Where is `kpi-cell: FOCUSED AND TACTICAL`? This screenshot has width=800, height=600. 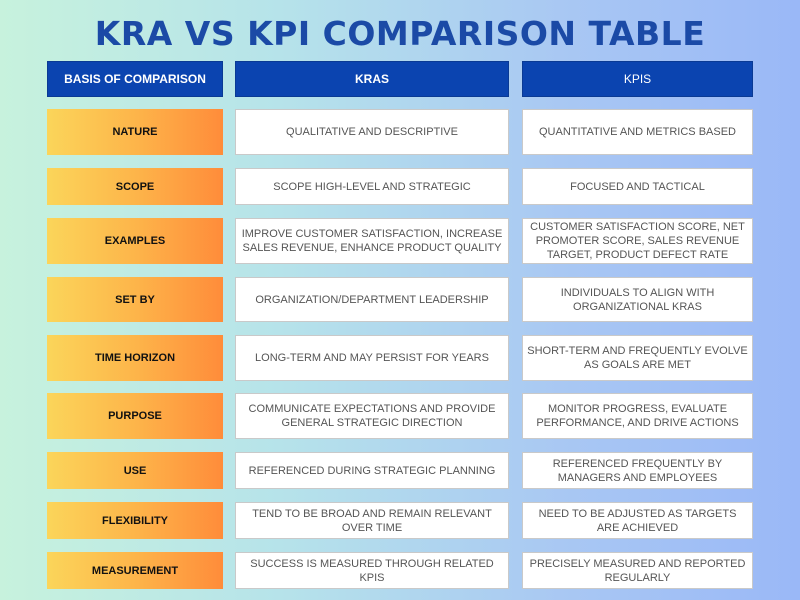
kpi-cell: FOCUSED AND TACTICAL is located at coordinates (637, 186).